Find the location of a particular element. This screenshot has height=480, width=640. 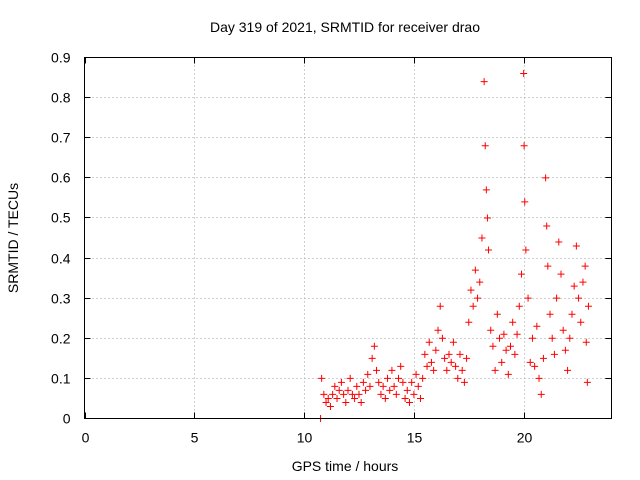

y-tick-label: 0.4 is located at coordinates (61, 259).